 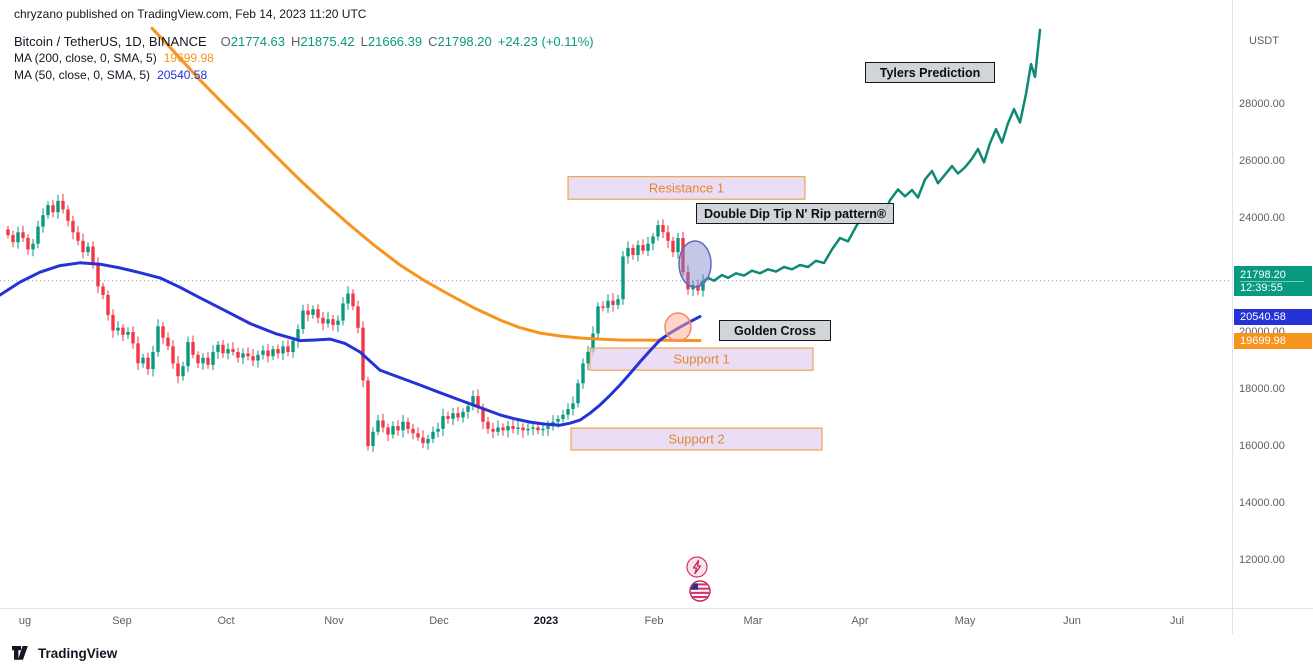 I want to click on ma200-value: 19699.98, so click(x=188, y=58).